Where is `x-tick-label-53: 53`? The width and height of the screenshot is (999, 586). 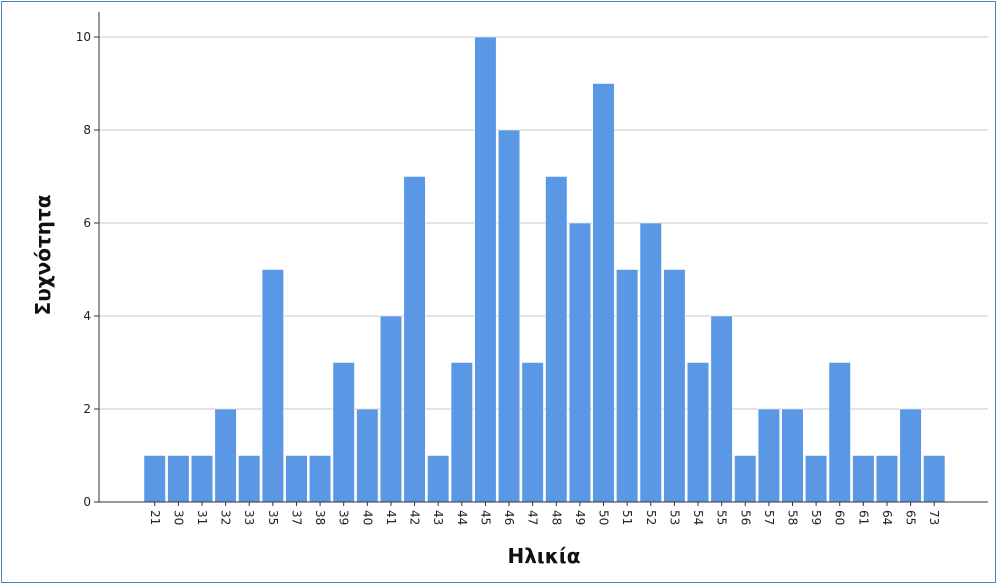 x-tick-label-53: 53 is located at coordinates (674, 517).